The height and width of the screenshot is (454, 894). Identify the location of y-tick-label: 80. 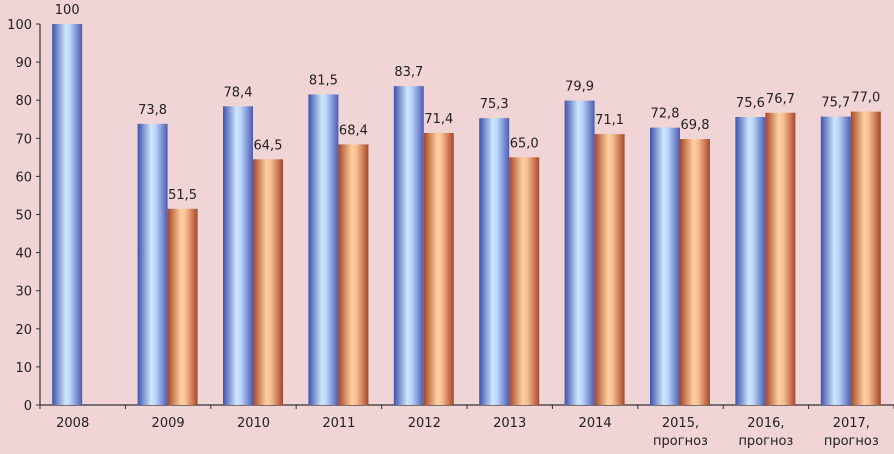
(23, 101).